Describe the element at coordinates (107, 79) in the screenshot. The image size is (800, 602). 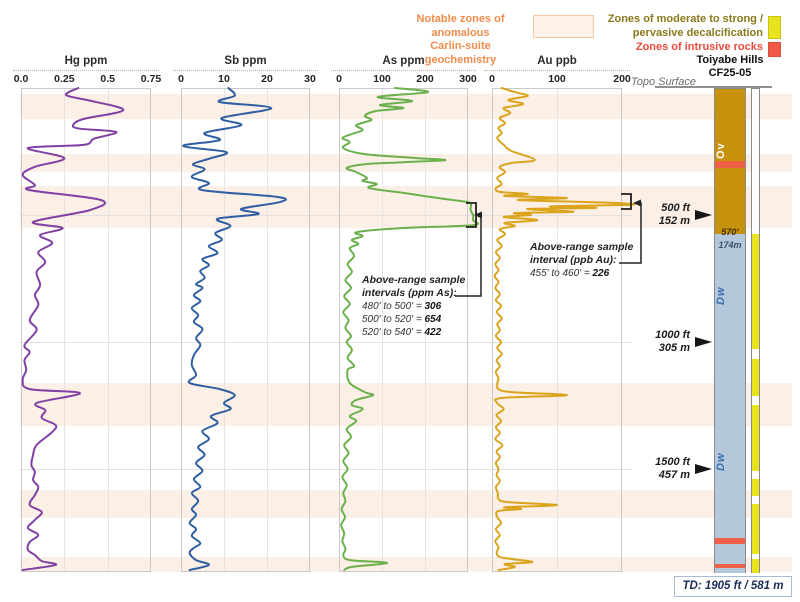
I see `tick-label-hg: 0.5` at that location.